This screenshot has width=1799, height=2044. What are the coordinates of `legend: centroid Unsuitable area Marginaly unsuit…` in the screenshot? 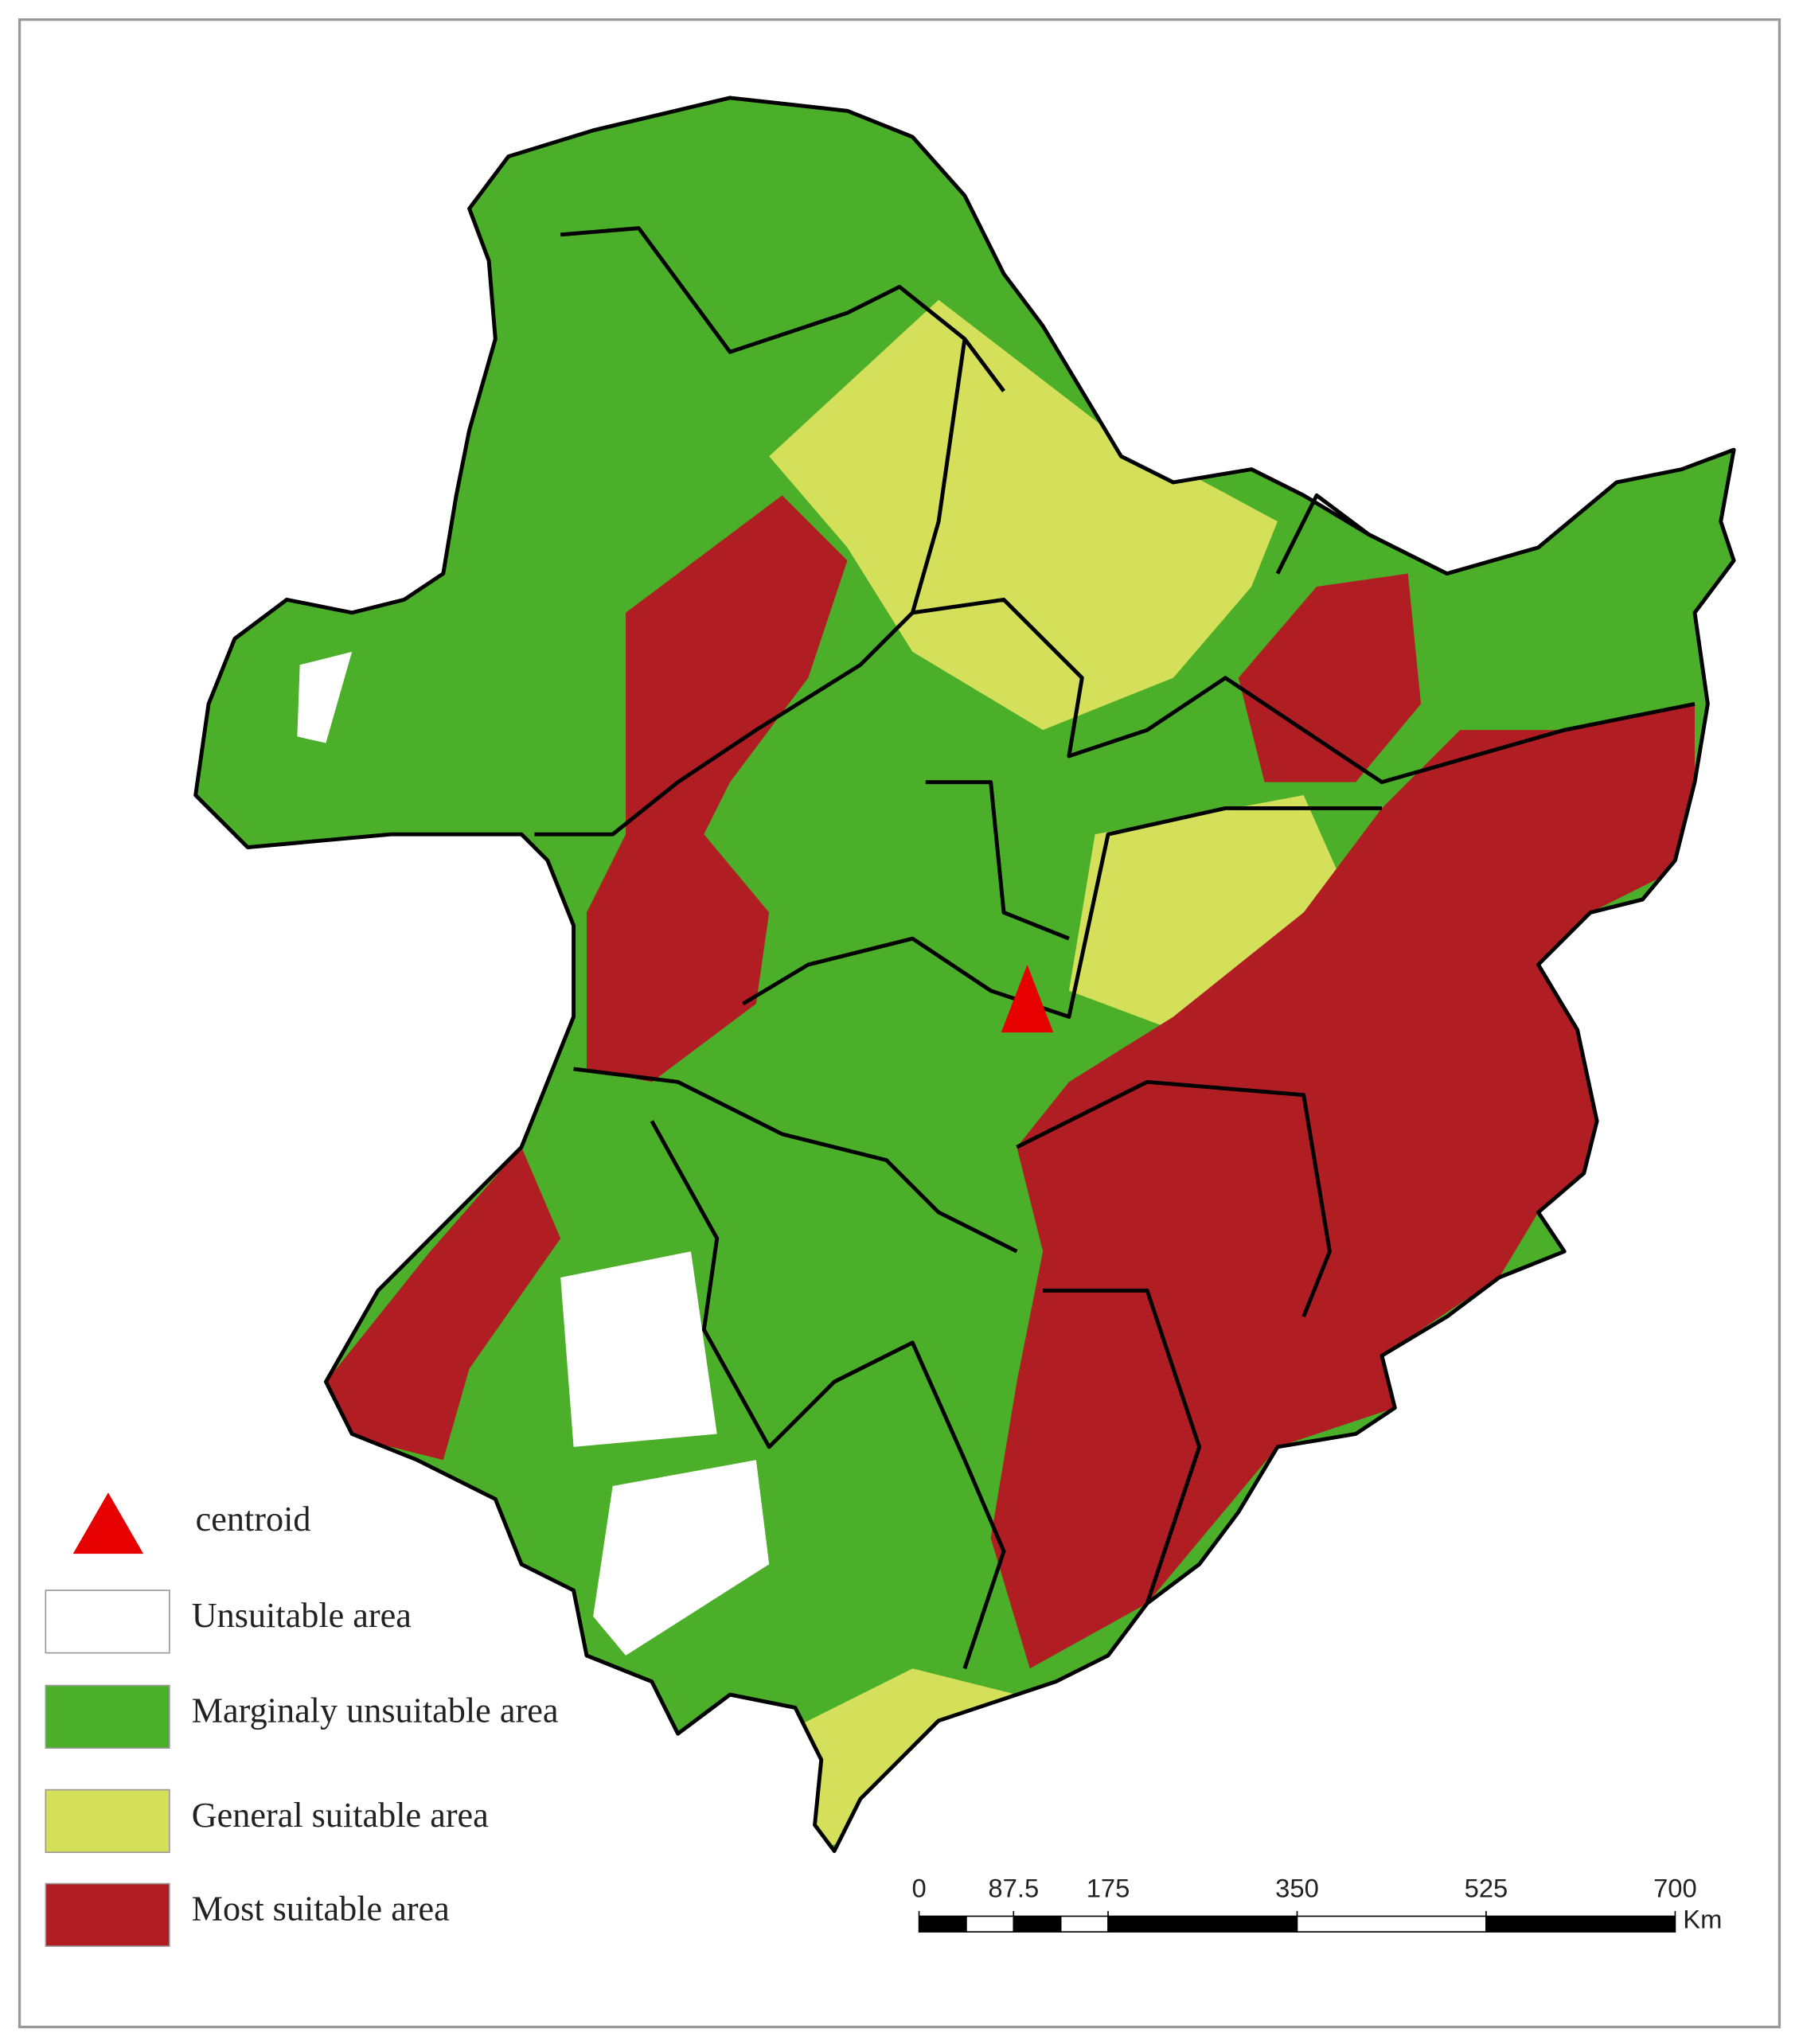 It's located at (302, 1719).